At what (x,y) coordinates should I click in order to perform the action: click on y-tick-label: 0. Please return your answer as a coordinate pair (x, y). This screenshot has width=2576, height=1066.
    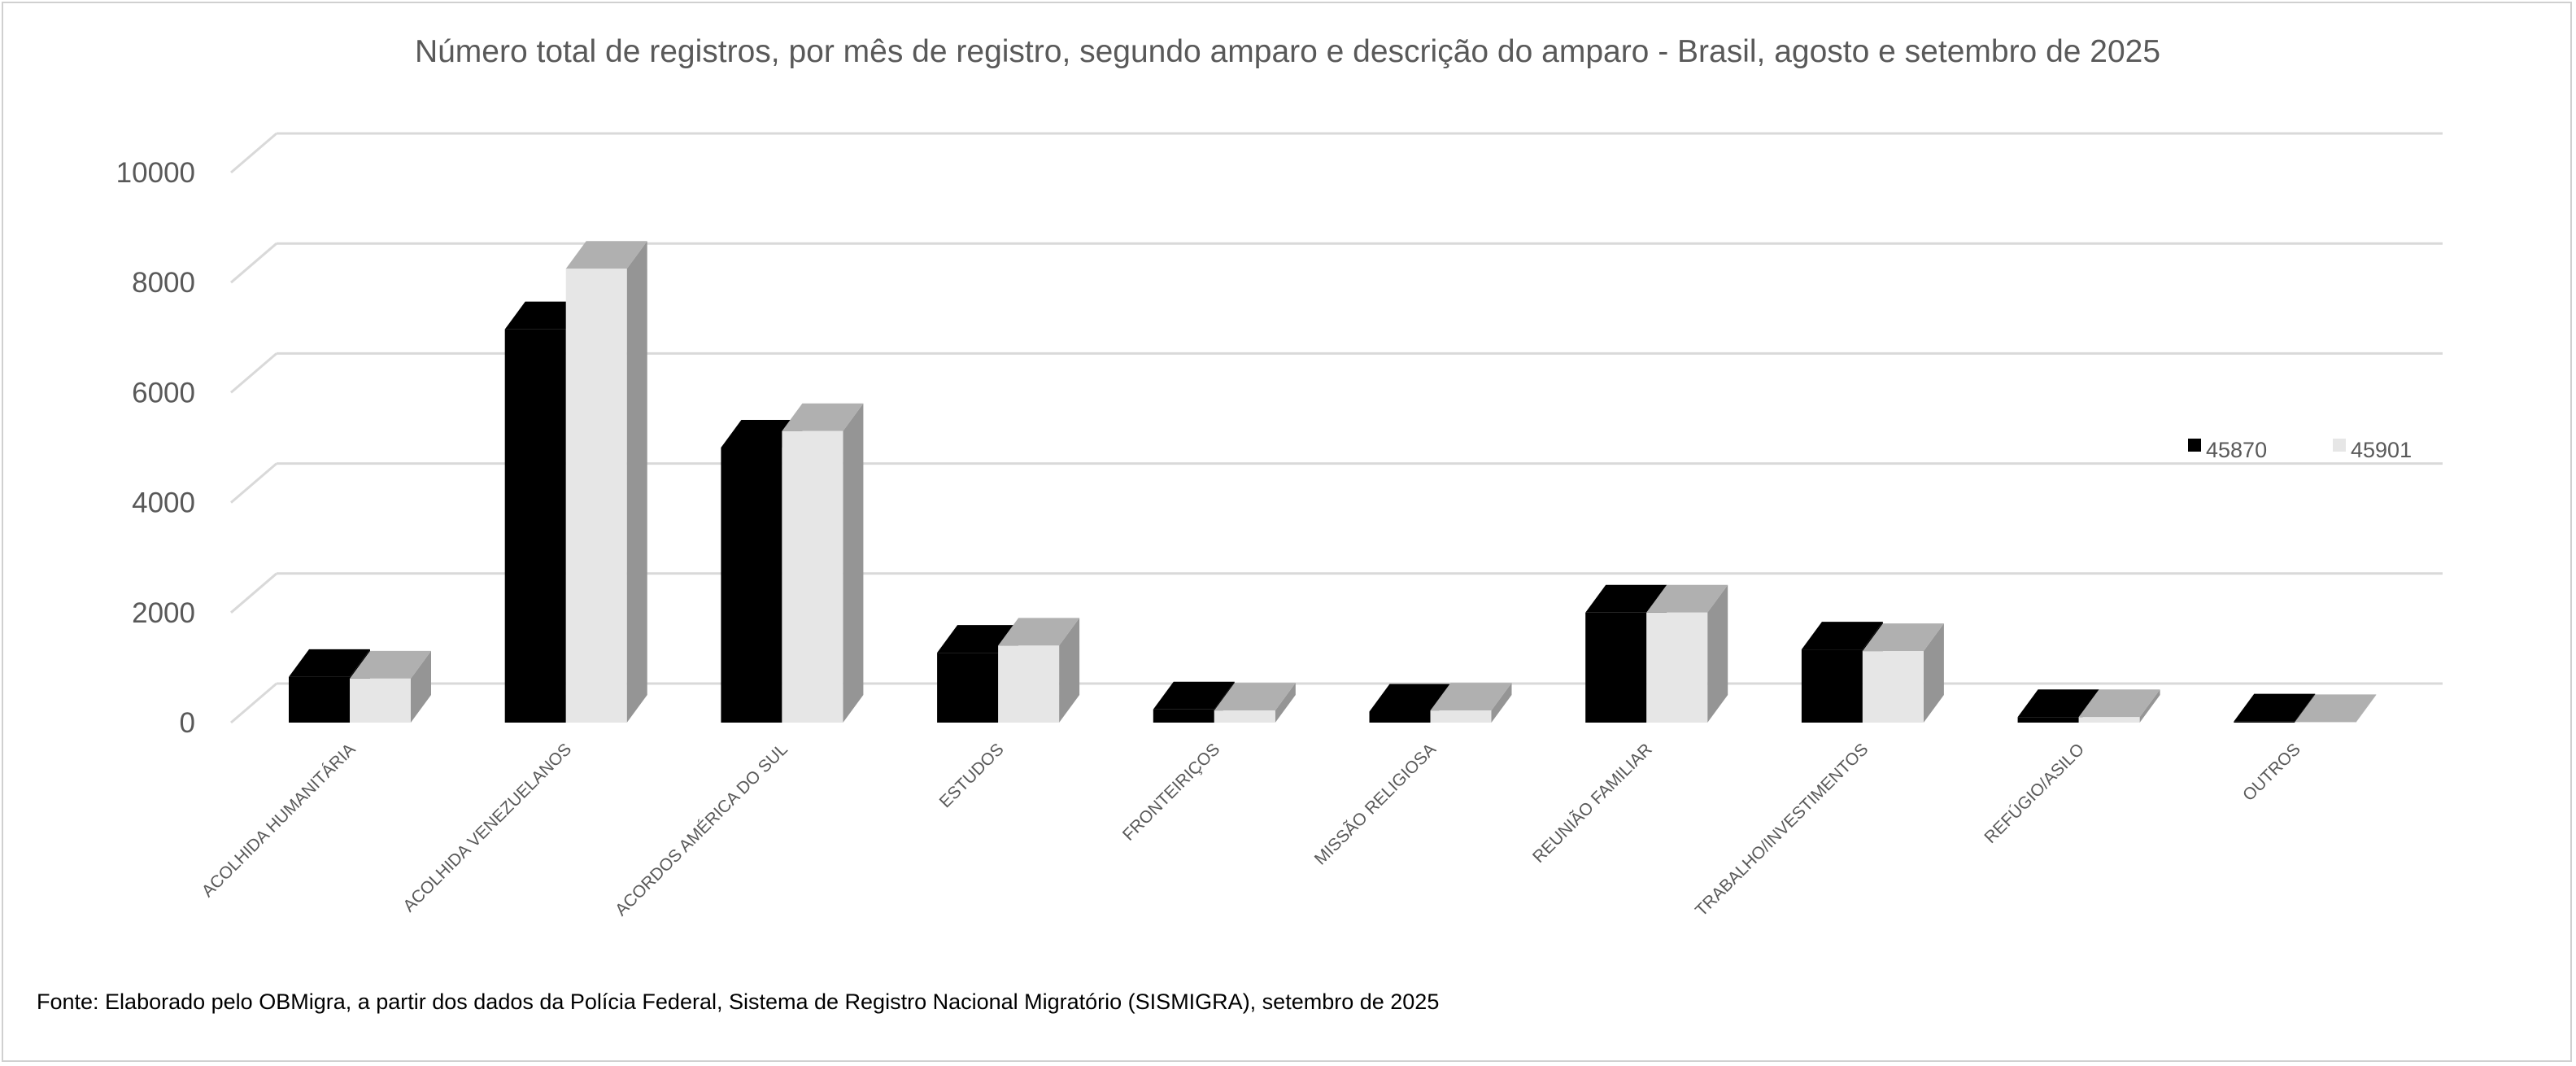
    Looking at the image, I should click on (187, 723).